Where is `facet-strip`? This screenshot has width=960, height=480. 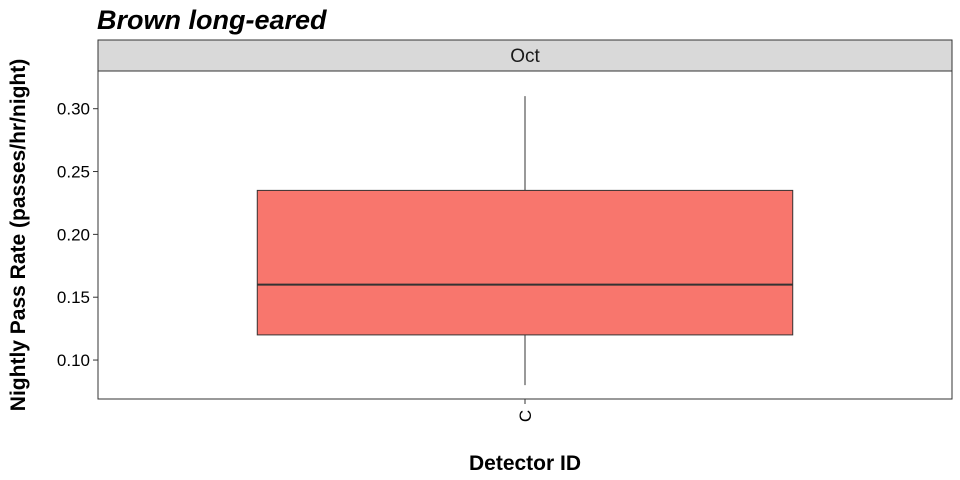 facet-strip is located at coordinates (525, 55).